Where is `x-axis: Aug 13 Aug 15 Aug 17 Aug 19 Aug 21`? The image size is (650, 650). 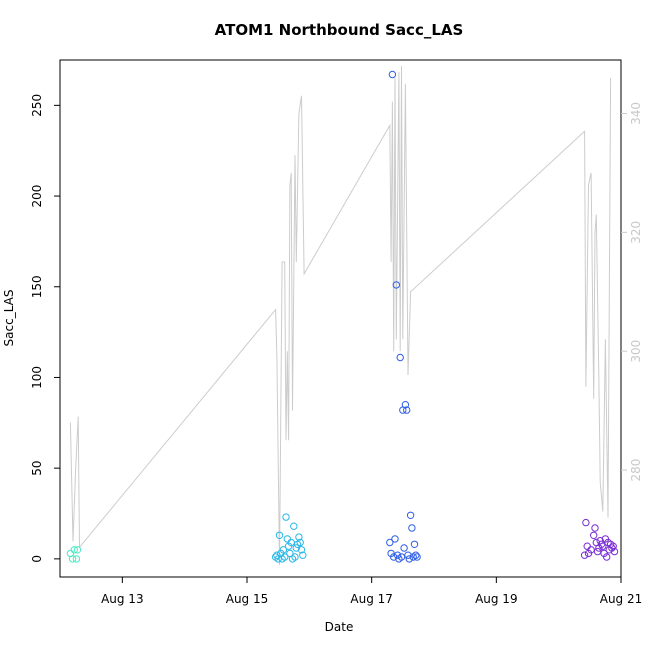
x-axis: Aug 13 Aug 15 Aug 17 Aug 19 Aug 21 is located at coordinates (371, 591).